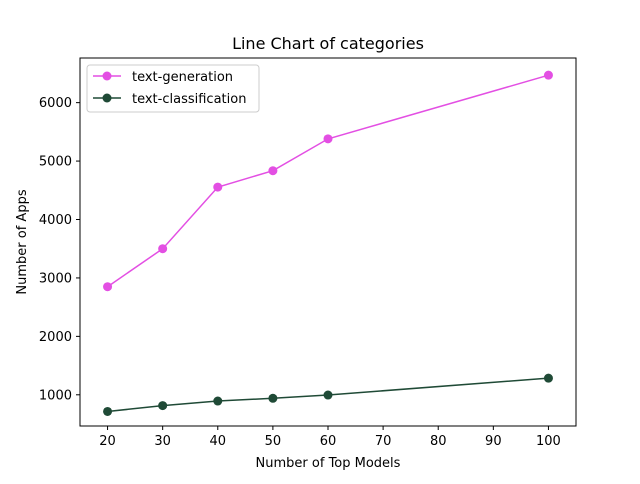  I want to click on x-tick-label-30: 30, so click(162, 441).